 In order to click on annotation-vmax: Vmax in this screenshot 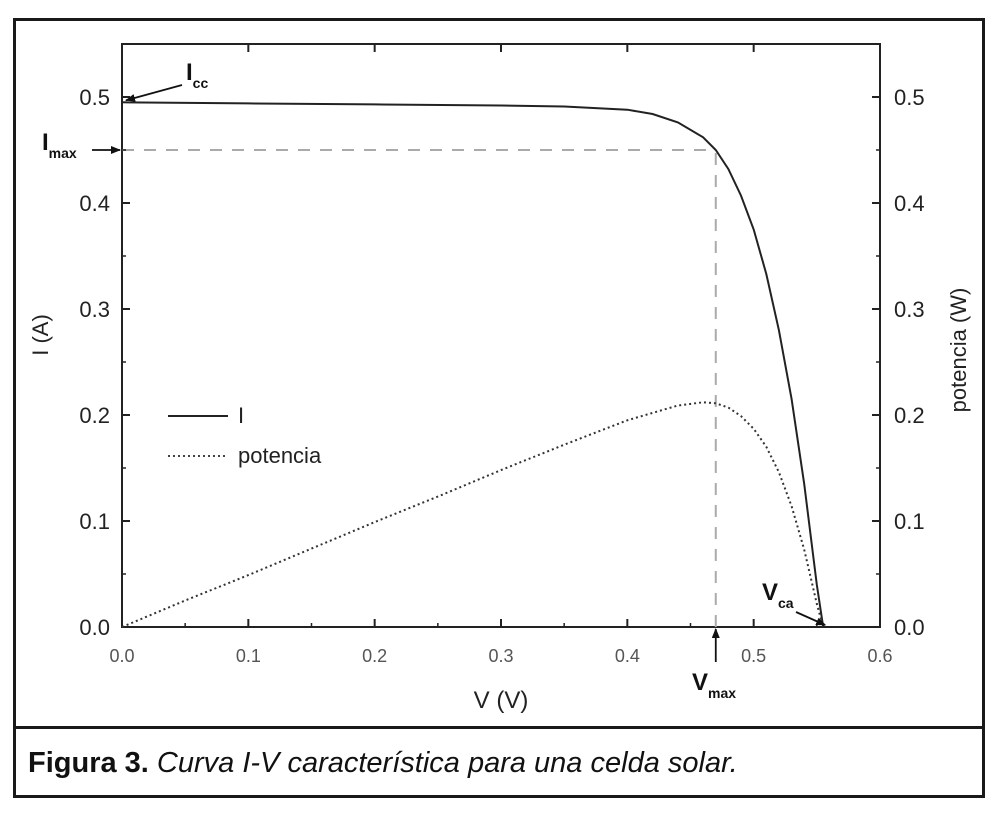, I will do `click(714, 685)`.